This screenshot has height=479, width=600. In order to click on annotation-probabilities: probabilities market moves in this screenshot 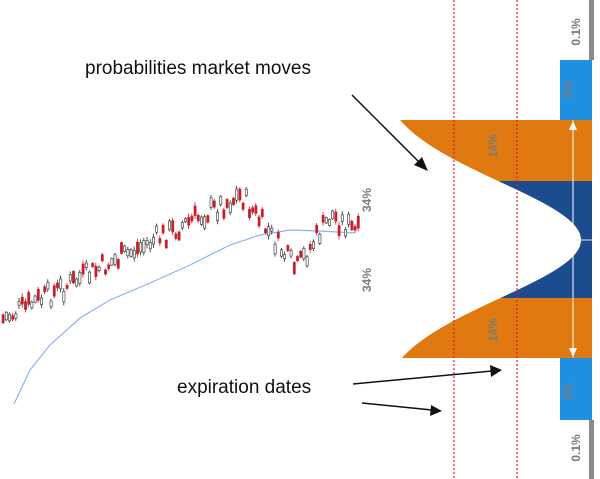, I will do `click(198, 68)`.